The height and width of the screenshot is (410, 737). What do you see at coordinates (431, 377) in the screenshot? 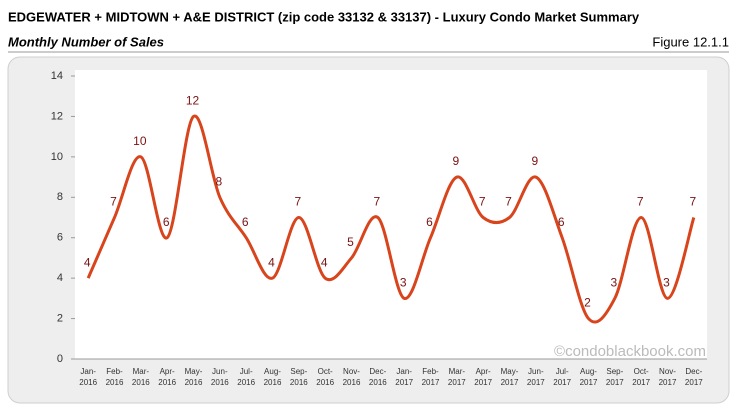
I see `x-tick-label: Feb-2017` at bounding box center [431, 377].